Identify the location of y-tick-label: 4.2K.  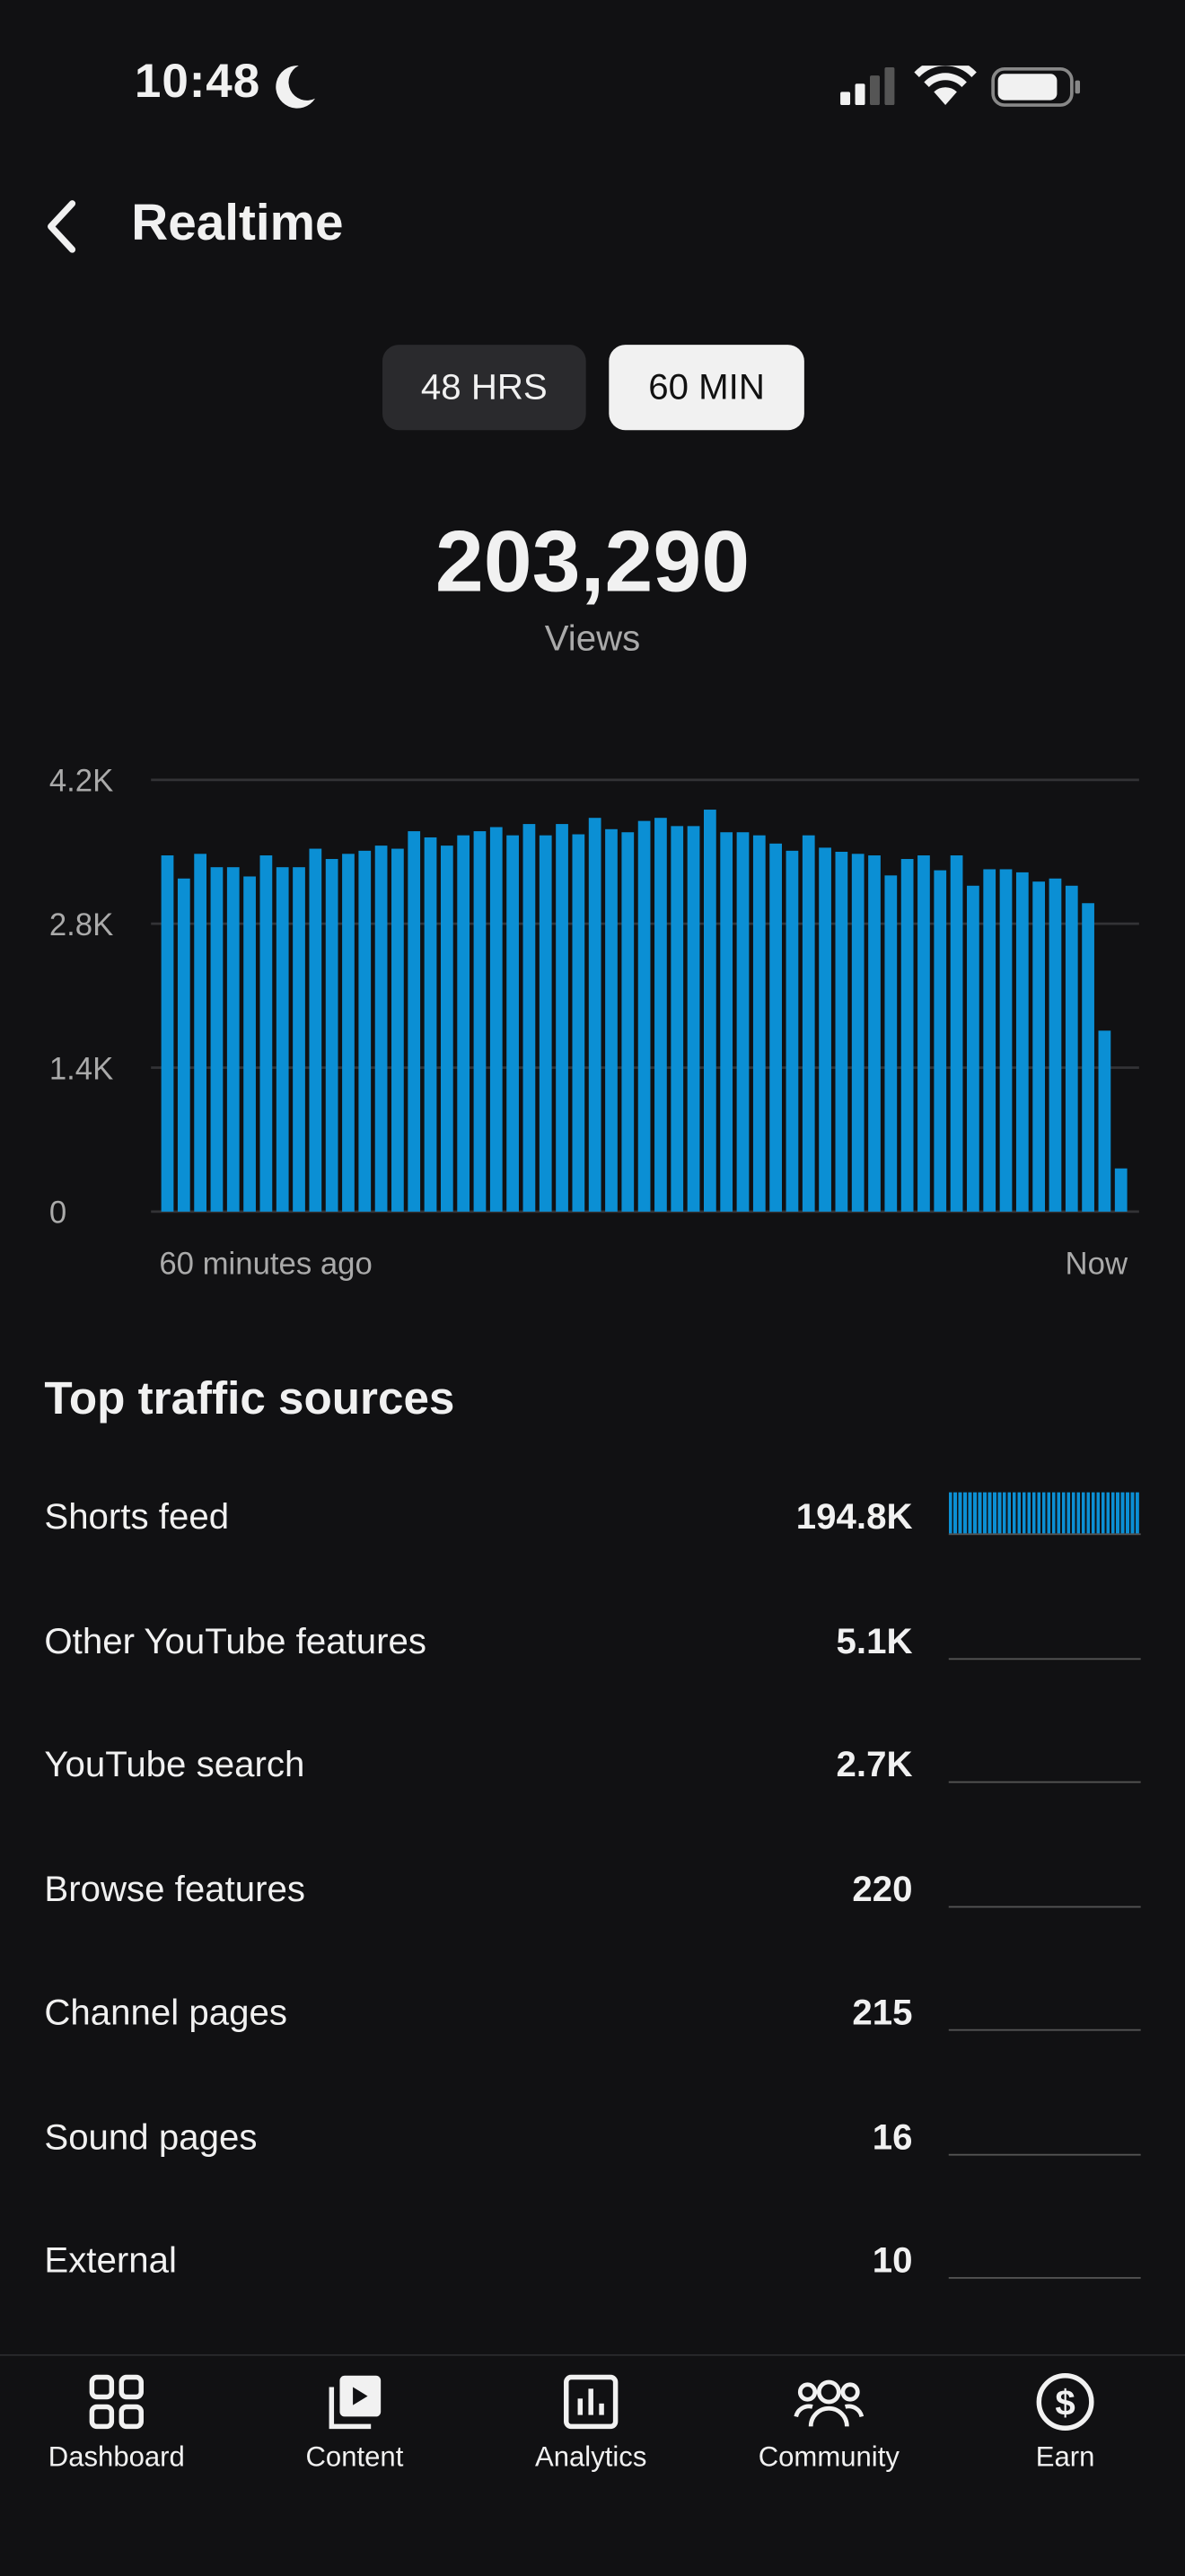
(81, 782).